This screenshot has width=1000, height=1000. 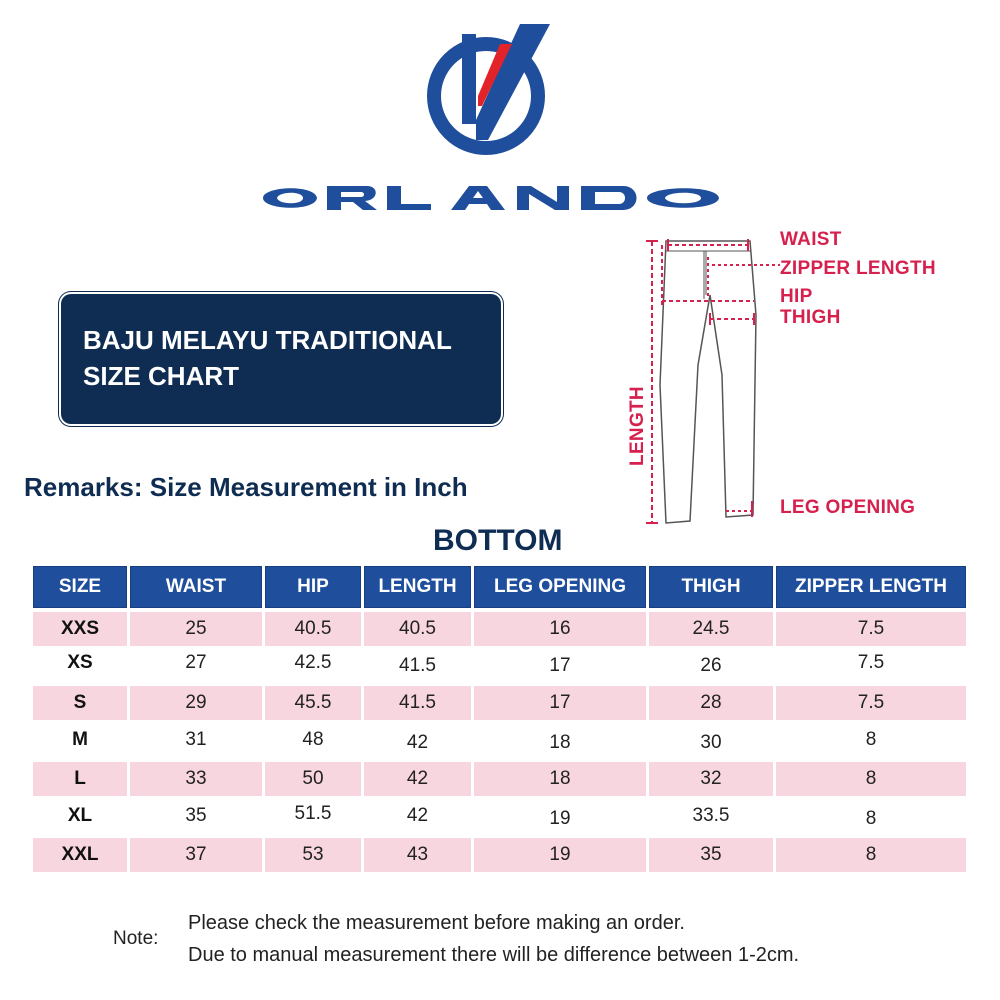 What do you see at coordinates (313, 703) in the screenshot?
I see `table-cell: 45.5` at bounding box center [313, 703].